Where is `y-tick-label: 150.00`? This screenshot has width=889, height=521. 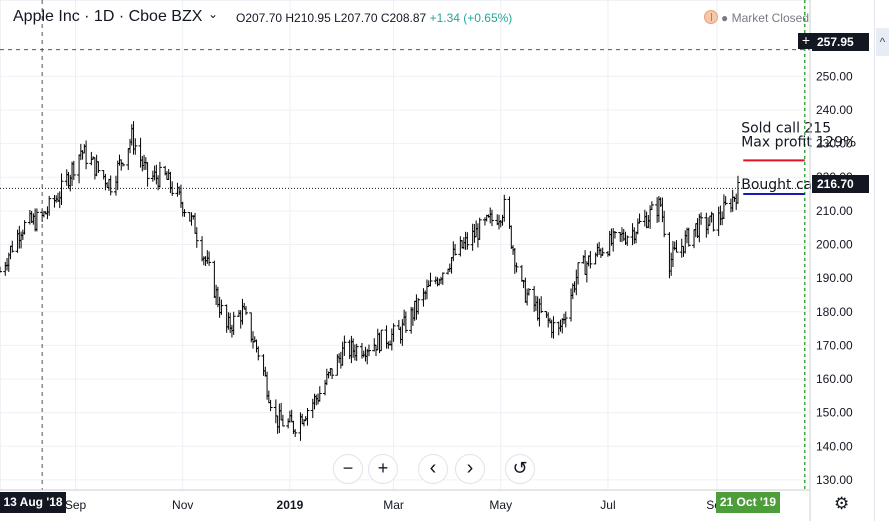
y-tick-label: 150.00 is located at coordinates (834, 413).